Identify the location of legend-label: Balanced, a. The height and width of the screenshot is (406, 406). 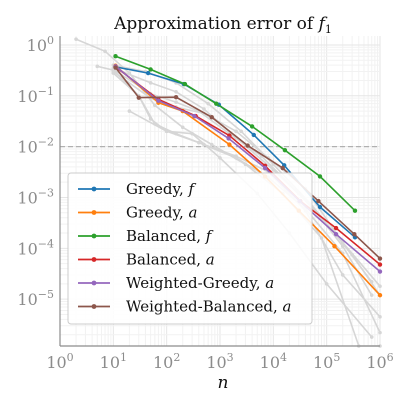
(170, 260).